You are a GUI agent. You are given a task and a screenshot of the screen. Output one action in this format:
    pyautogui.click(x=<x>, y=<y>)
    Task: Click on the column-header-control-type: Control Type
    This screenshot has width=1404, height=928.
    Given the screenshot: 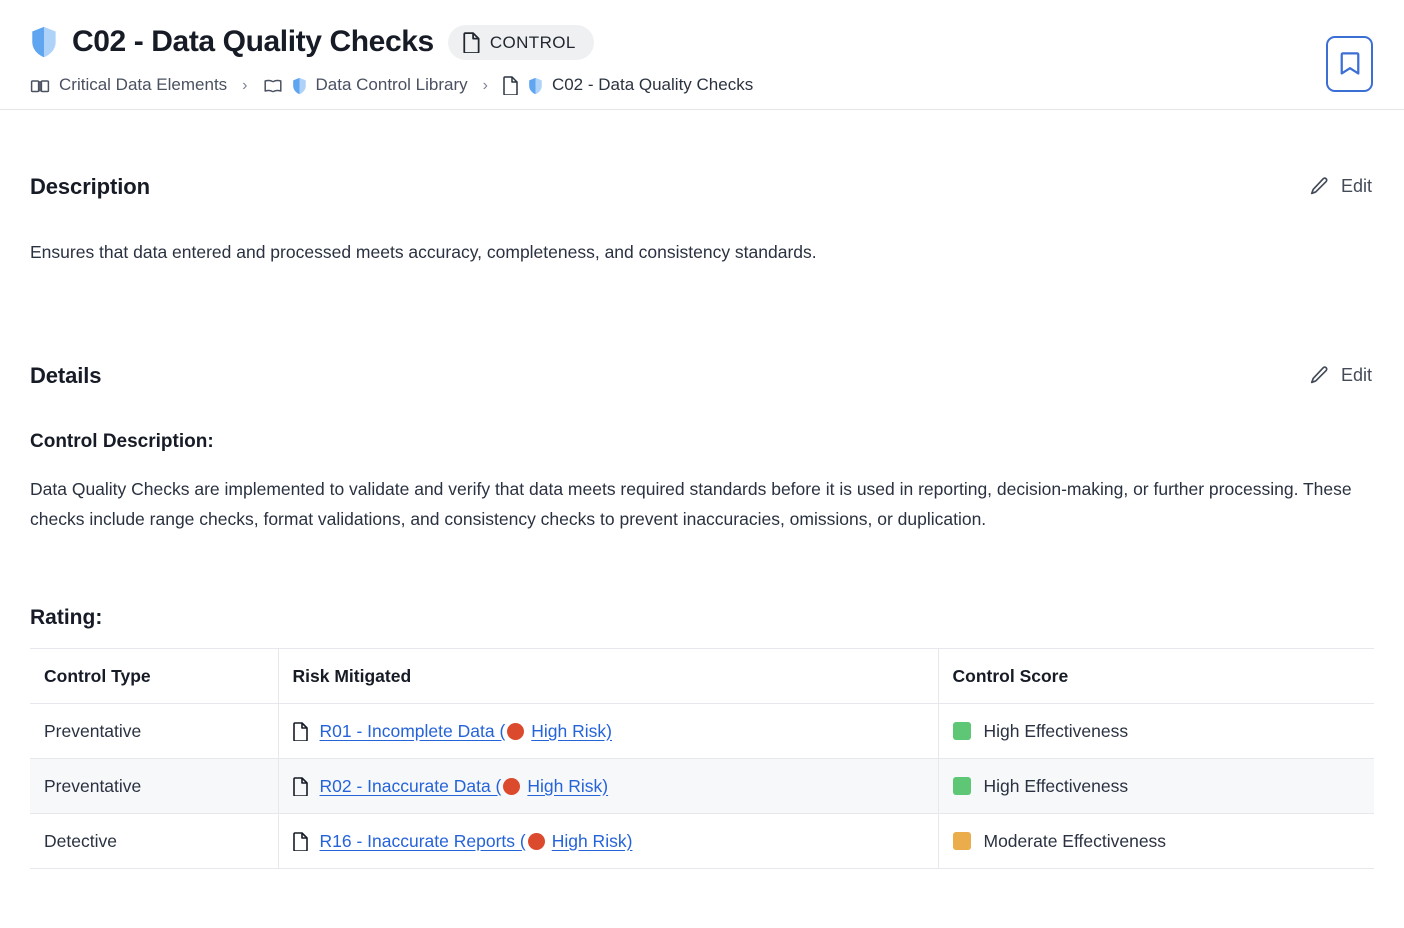 What is the action you would take?
    pyautogui.click(x=154, y=676)
    